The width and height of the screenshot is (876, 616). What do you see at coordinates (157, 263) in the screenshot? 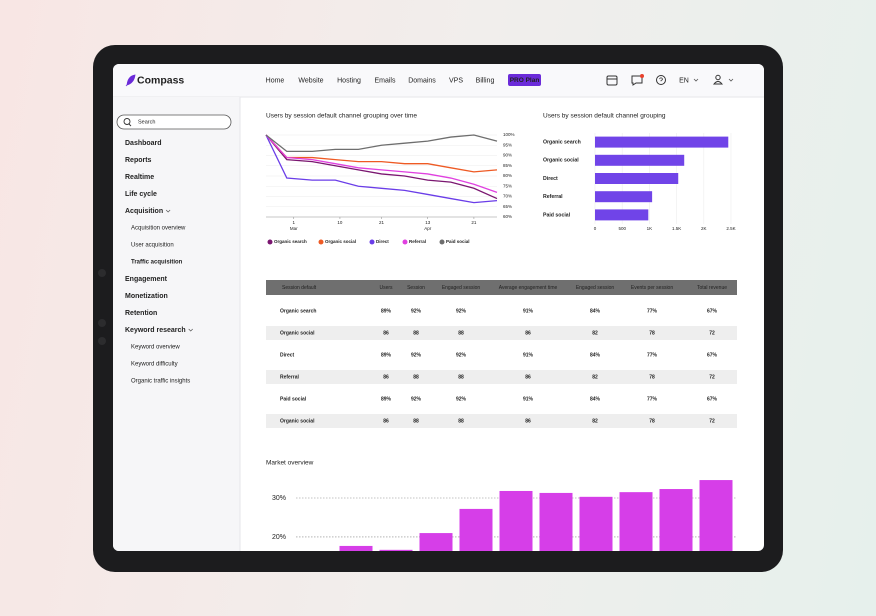
I see `submenu-item: Traffic acquisition` at bounding box center [157, 263].